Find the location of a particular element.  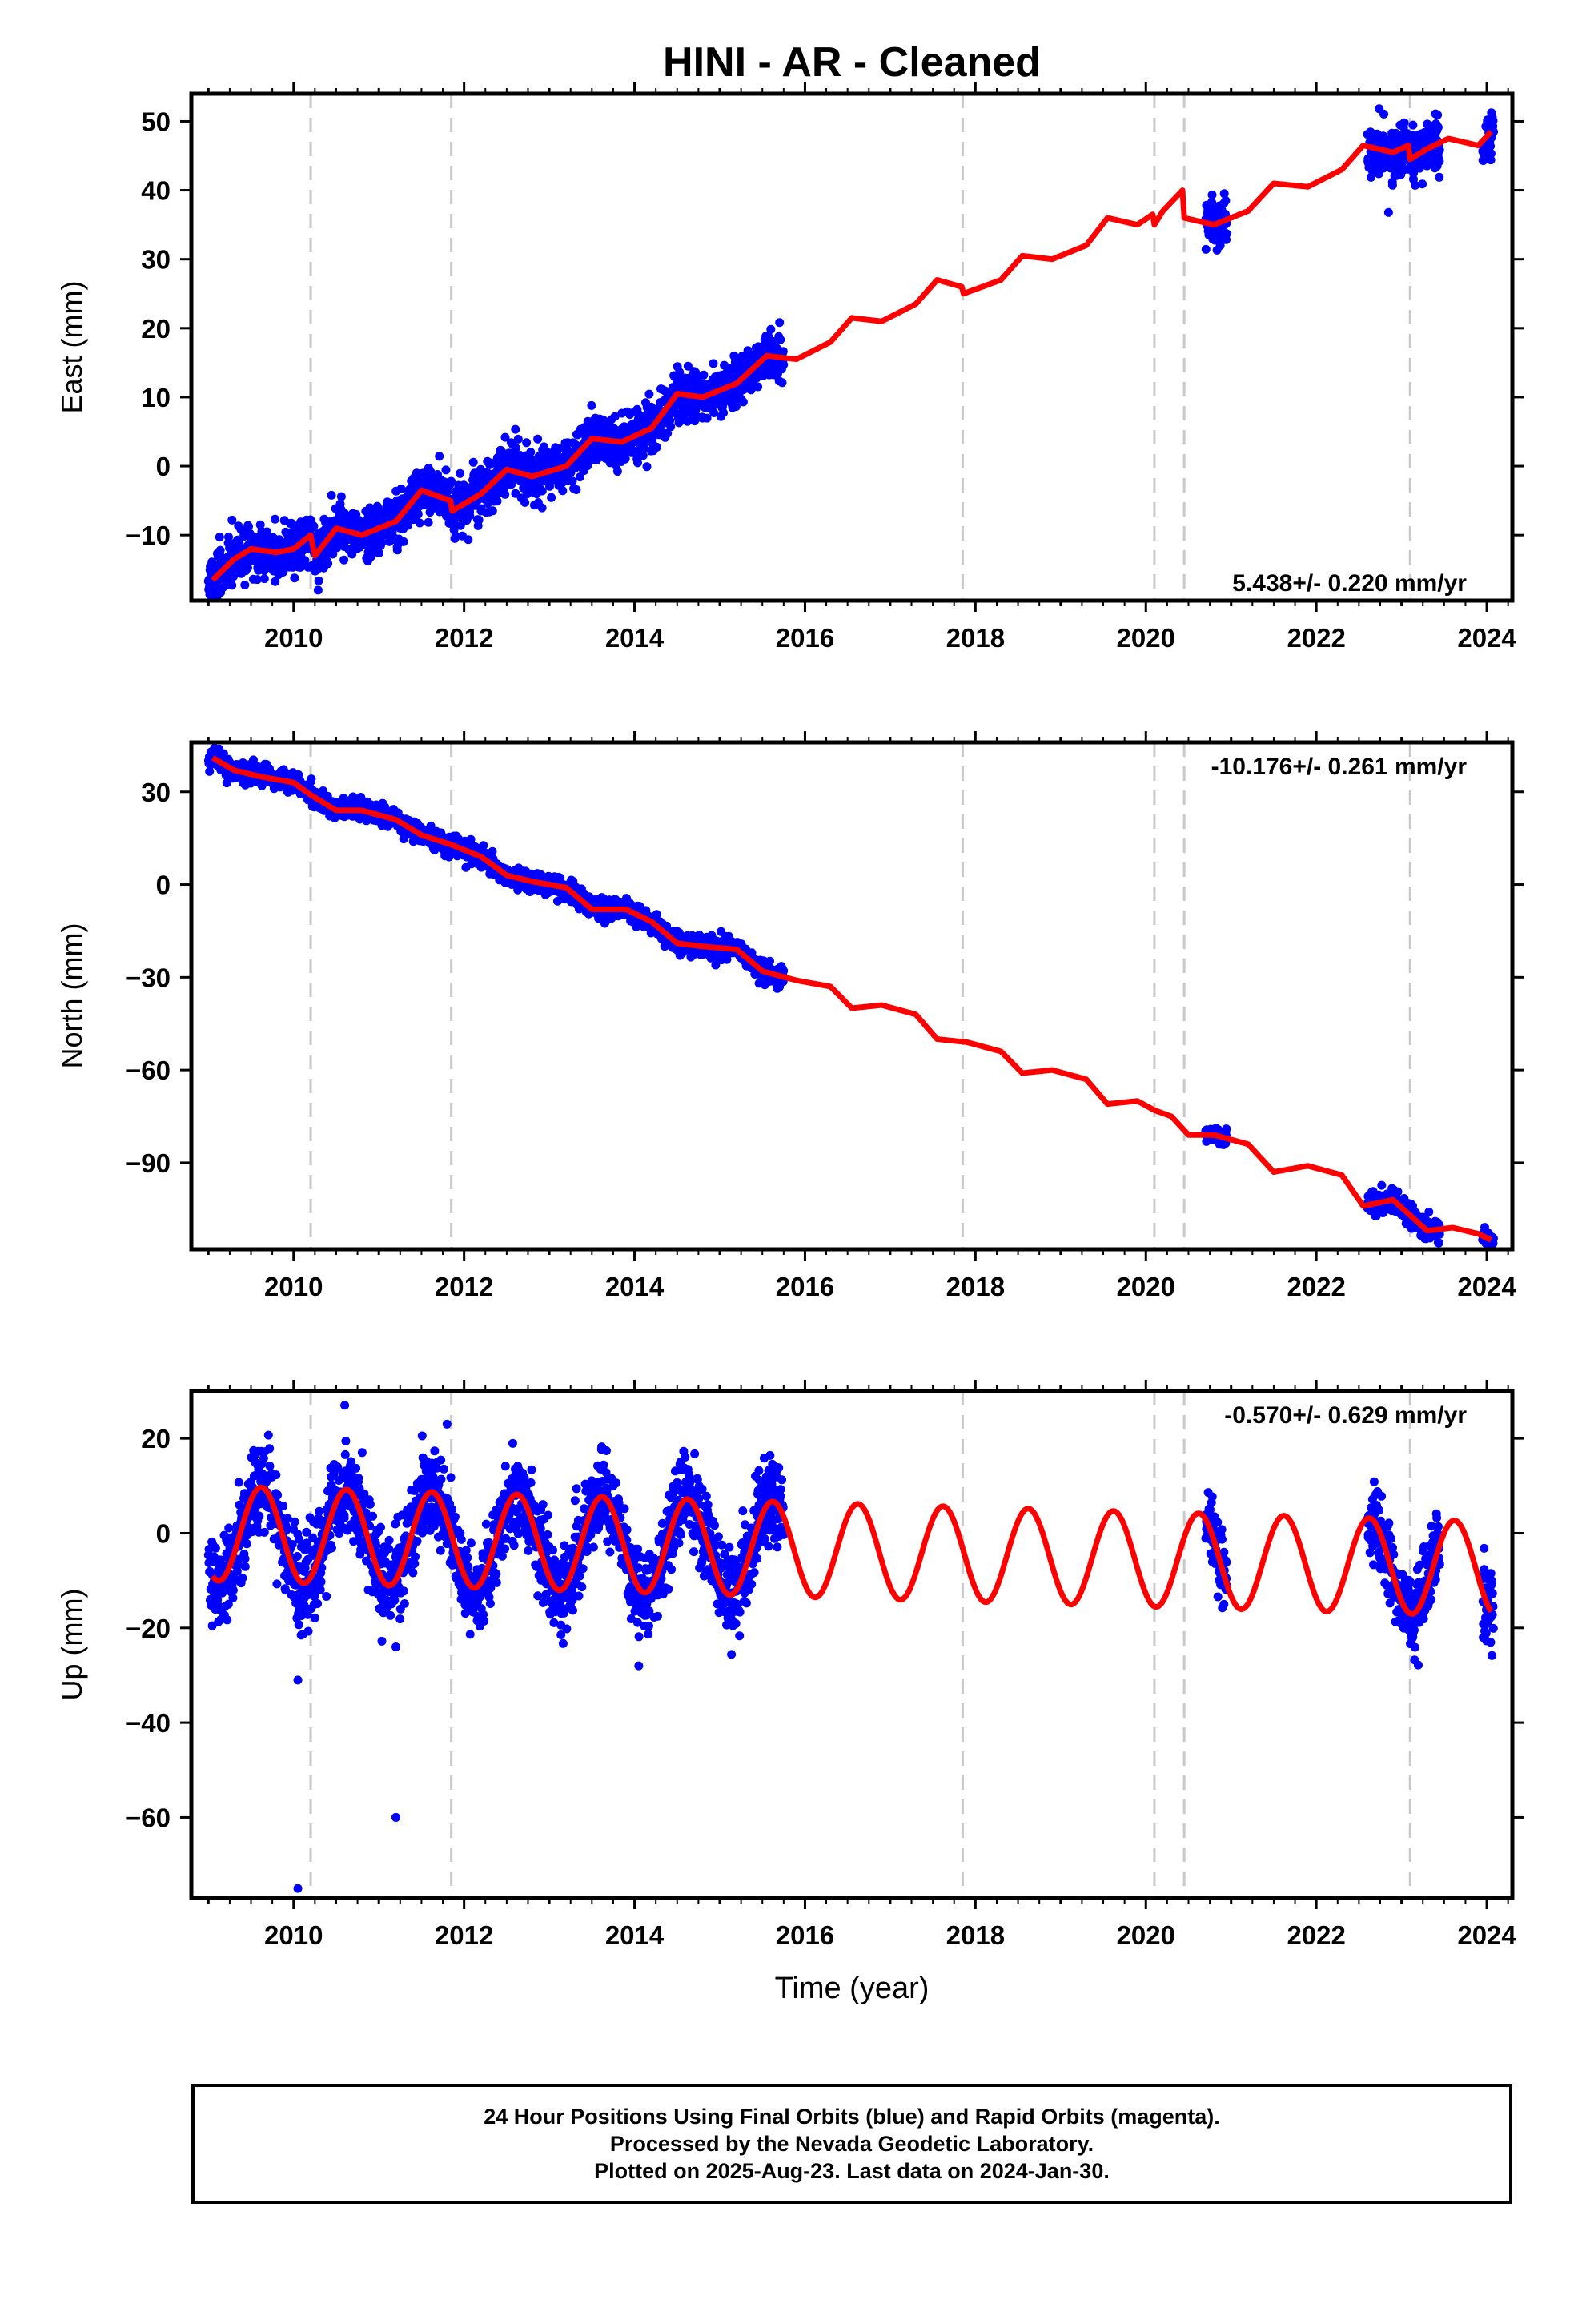

velocity-annotation: -10.176+/- 0.261 mm/yr is located at coordinates (1339, 767).